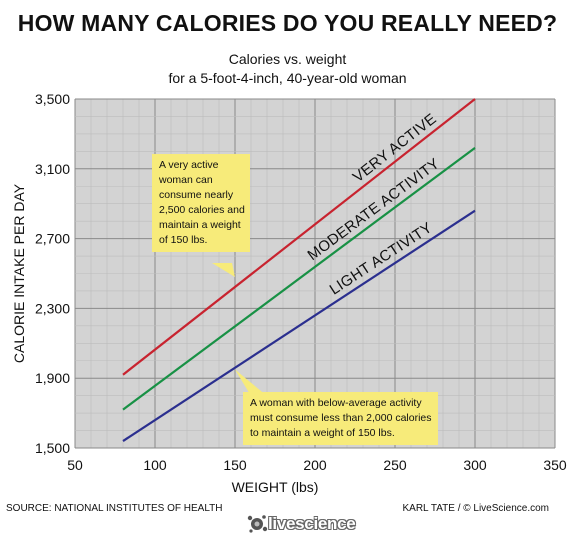 This screenshot has height=549, width=575. What do you see at coordinates (287, 59) in the screenshot?
I see `subtitle-line-1: Calories vs. weight` at bounding box center [287, 59].